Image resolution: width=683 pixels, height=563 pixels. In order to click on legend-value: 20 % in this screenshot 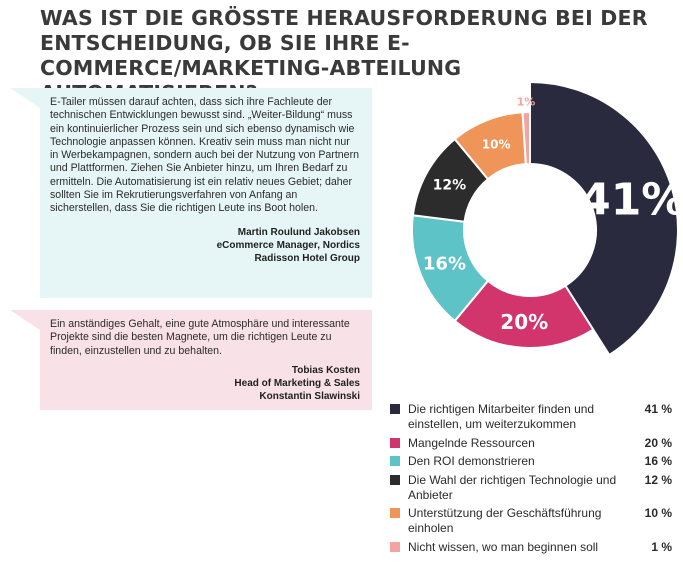, I will do `click(658, 442)`.